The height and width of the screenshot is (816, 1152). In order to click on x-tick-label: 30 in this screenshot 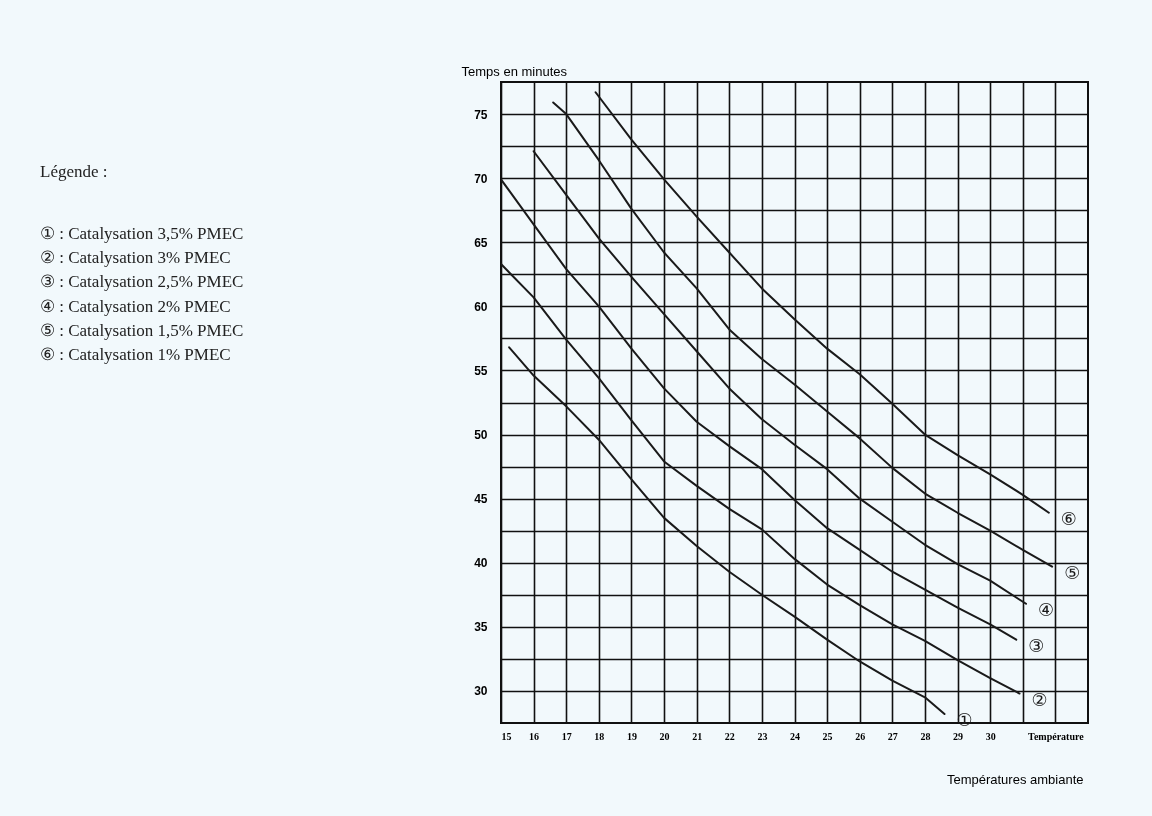, I will do `click(990, 736)`.